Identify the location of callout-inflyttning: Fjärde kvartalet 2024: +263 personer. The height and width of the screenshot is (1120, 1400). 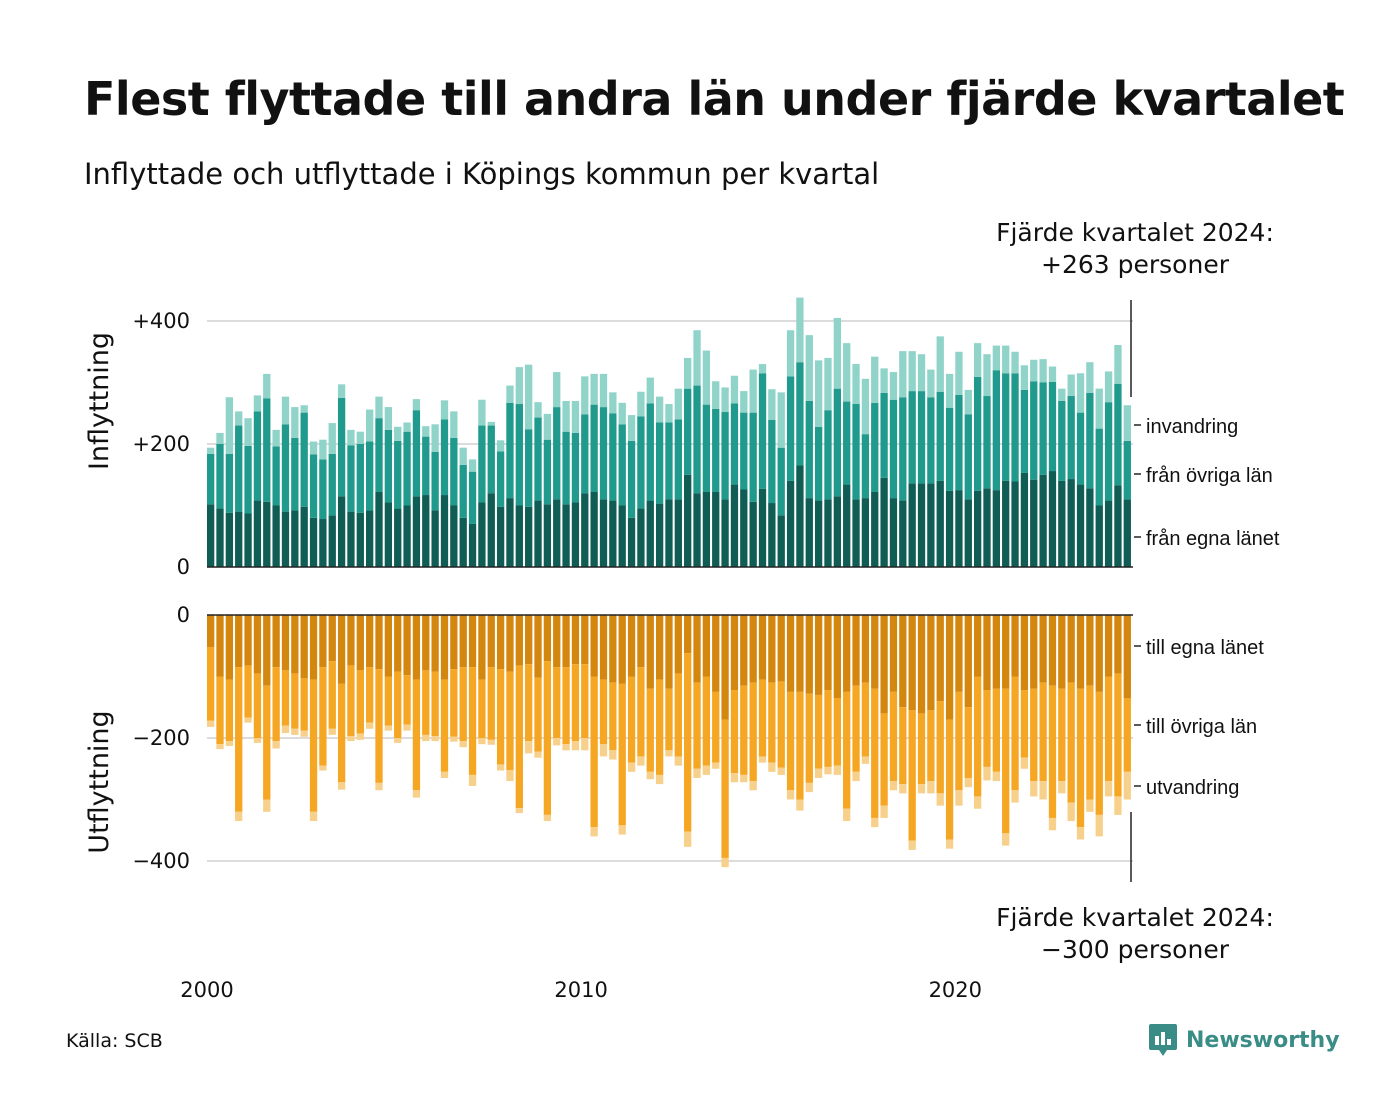
(1135, 249).